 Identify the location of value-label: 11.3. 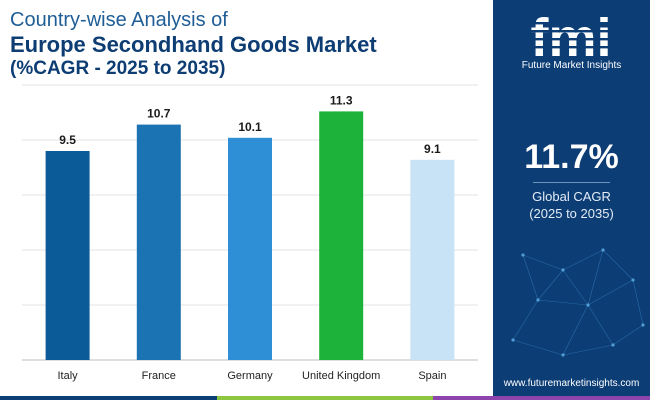
(341, 100).